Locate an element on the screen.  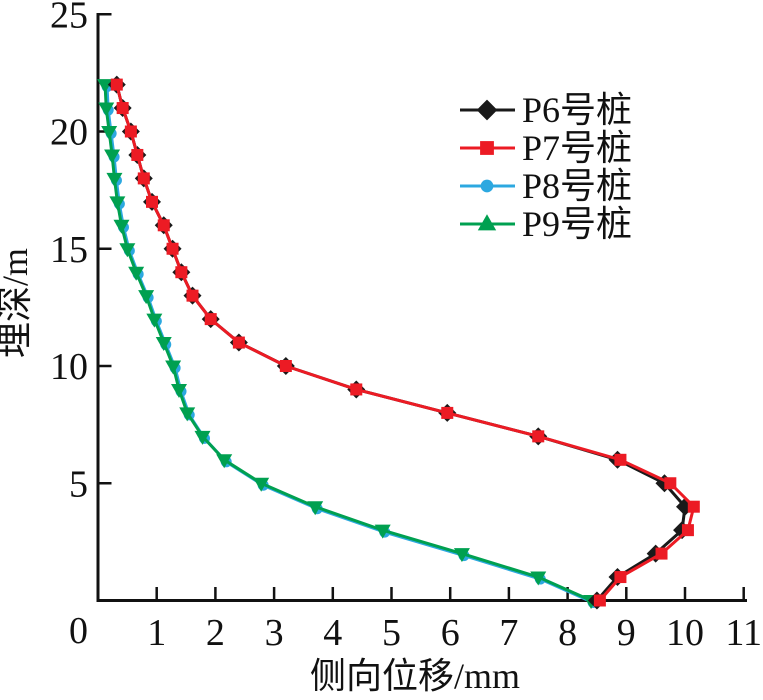
x-tick-label: 3 is located at coordinates (274, 633).